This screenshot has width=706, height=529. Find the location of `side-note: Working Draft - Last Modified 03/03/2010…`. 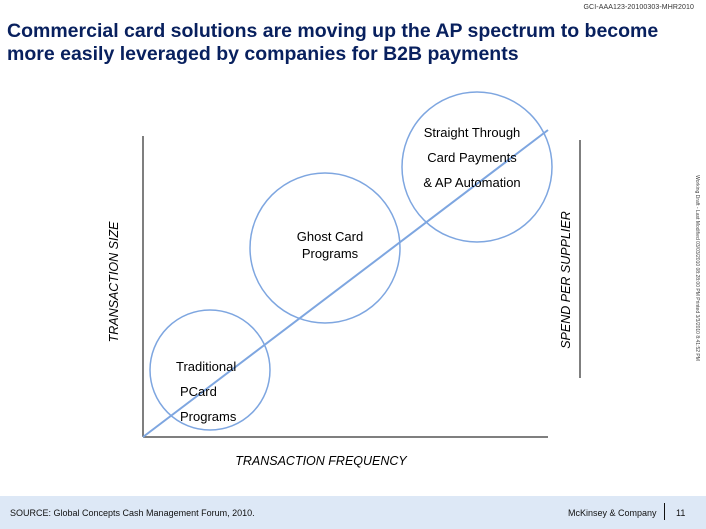

side-note: Working Draft - Last Modified 03/03/2010… is located at coordinates (697, 268).